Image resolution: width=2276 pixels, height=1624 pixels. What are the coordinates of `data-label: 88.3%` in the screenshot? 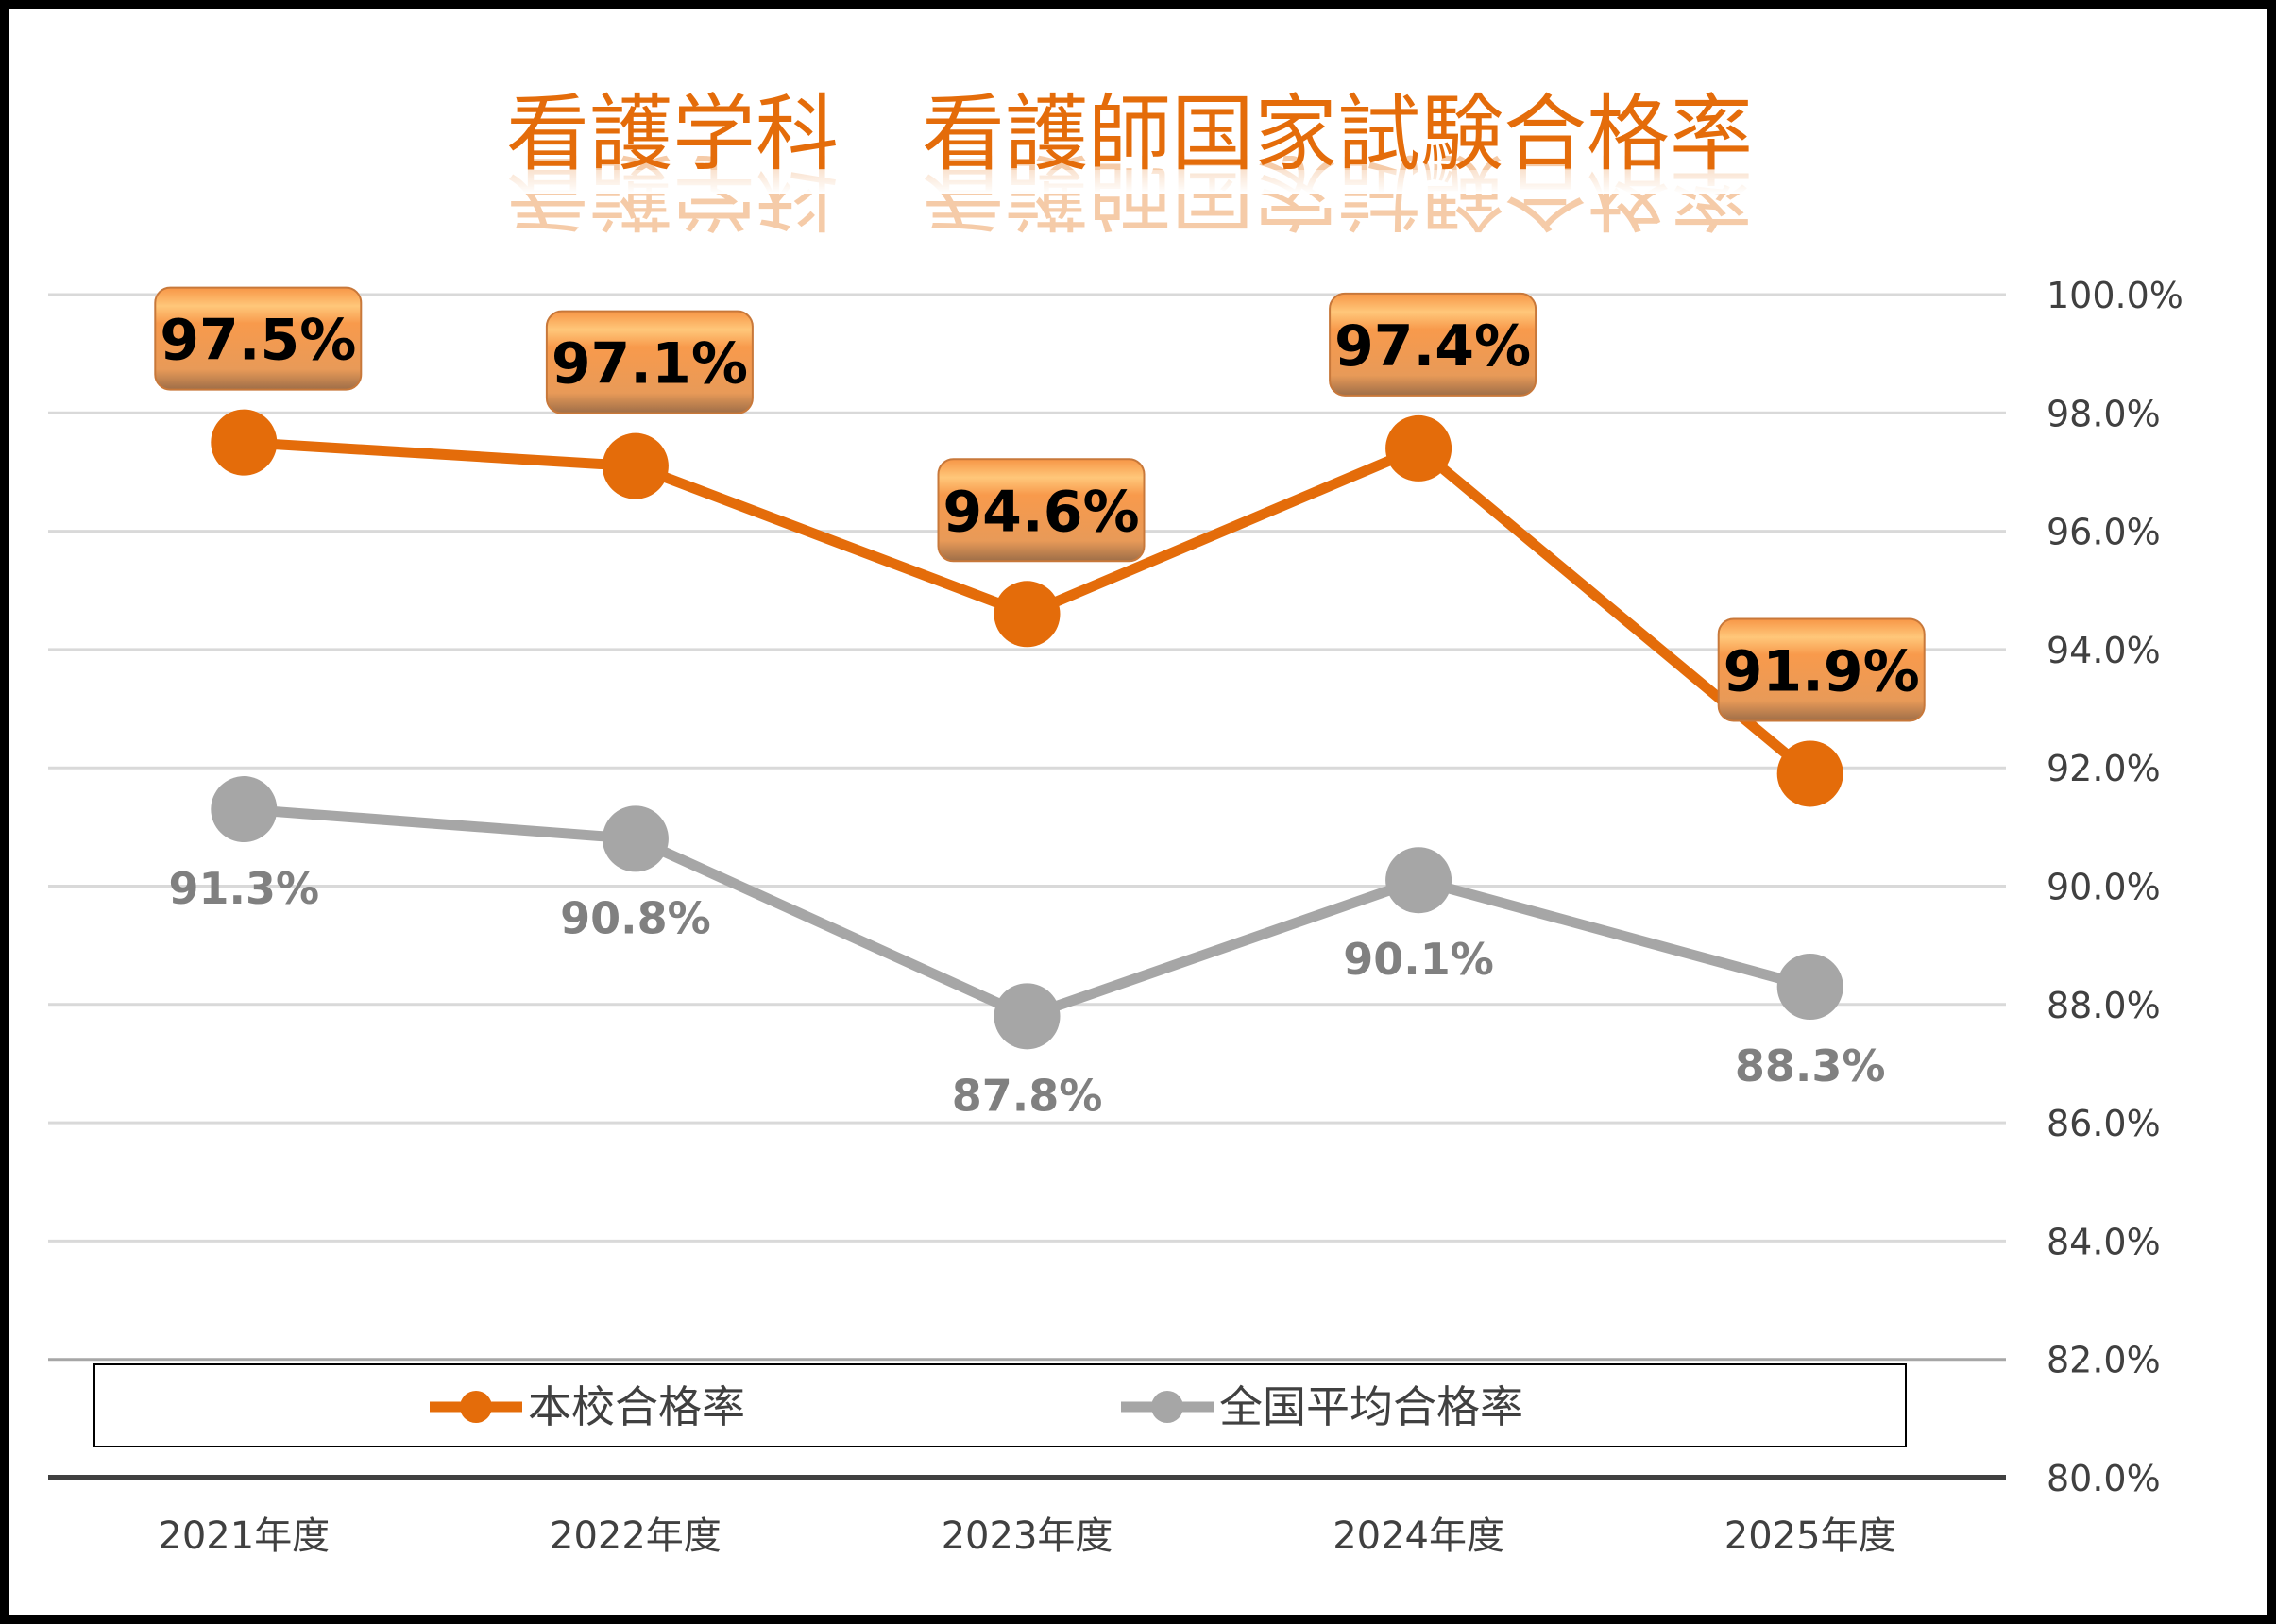 It's located at (1810, 1065).